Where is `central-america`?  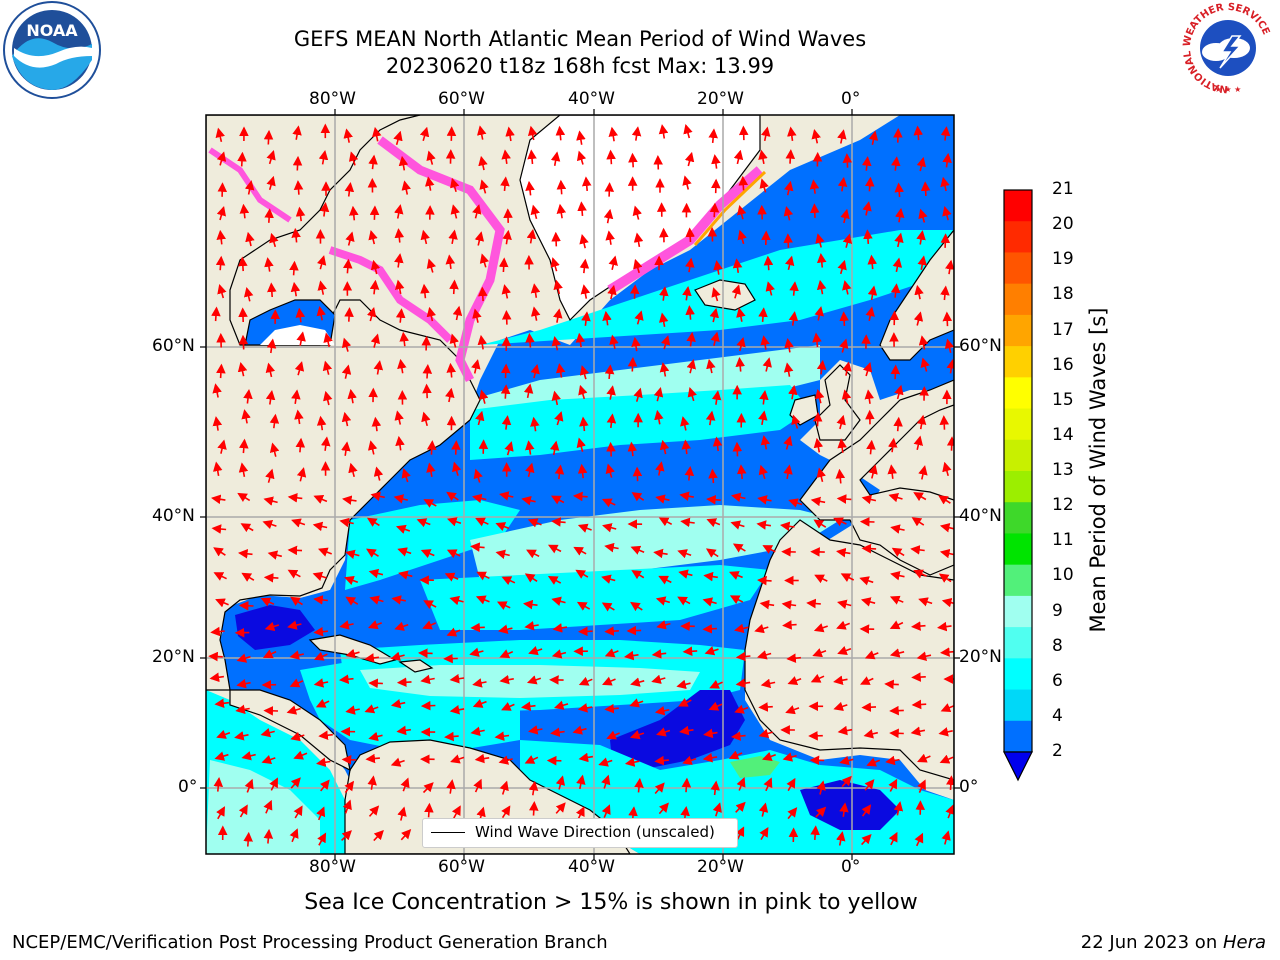 central-america is located at coordinates (290, 730).